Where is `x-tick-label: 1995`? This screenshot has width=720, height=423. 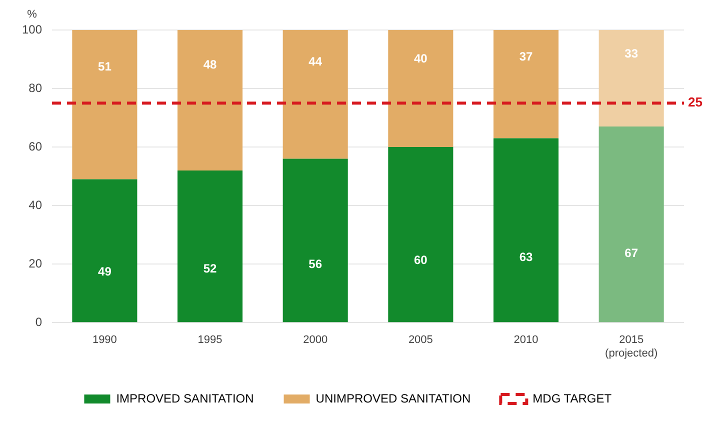 x-tick-label: 1995 is located at coordinates (210, 340).